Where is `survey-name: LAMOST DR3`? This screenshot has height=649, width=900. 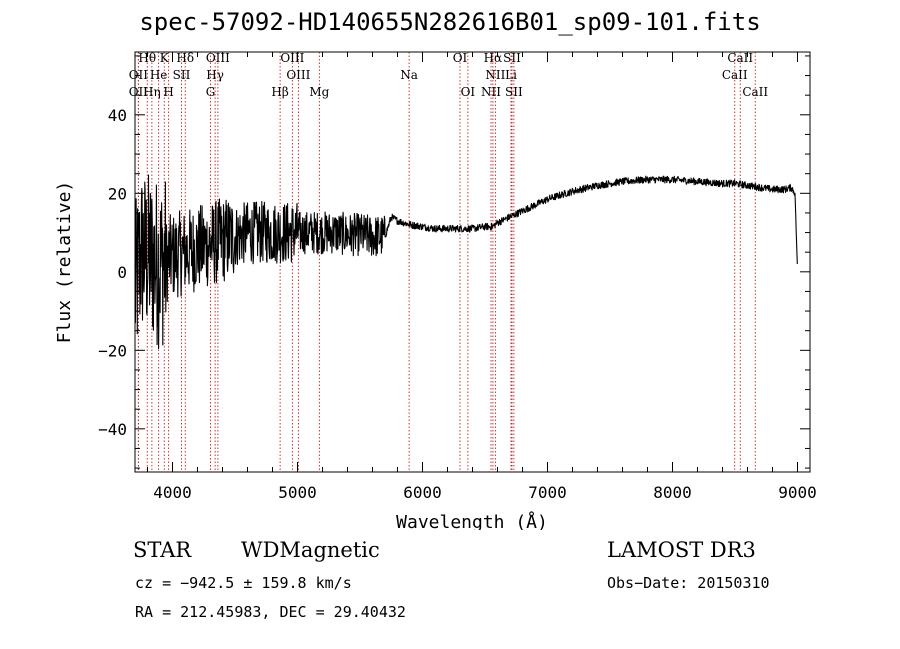
survey-name: LAMOST DR3 is located at coordinates (681, 550).